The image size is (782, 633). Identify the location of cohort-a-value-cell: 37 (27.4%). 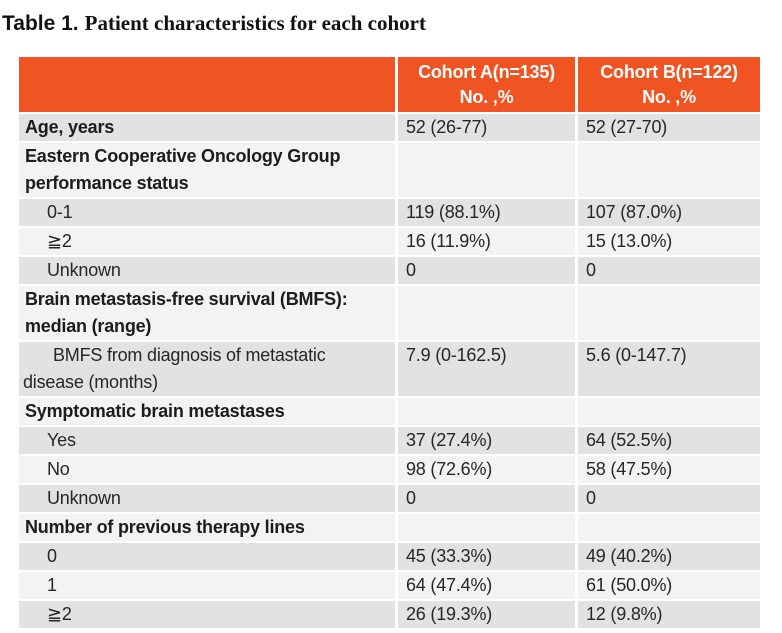
(485, 440).